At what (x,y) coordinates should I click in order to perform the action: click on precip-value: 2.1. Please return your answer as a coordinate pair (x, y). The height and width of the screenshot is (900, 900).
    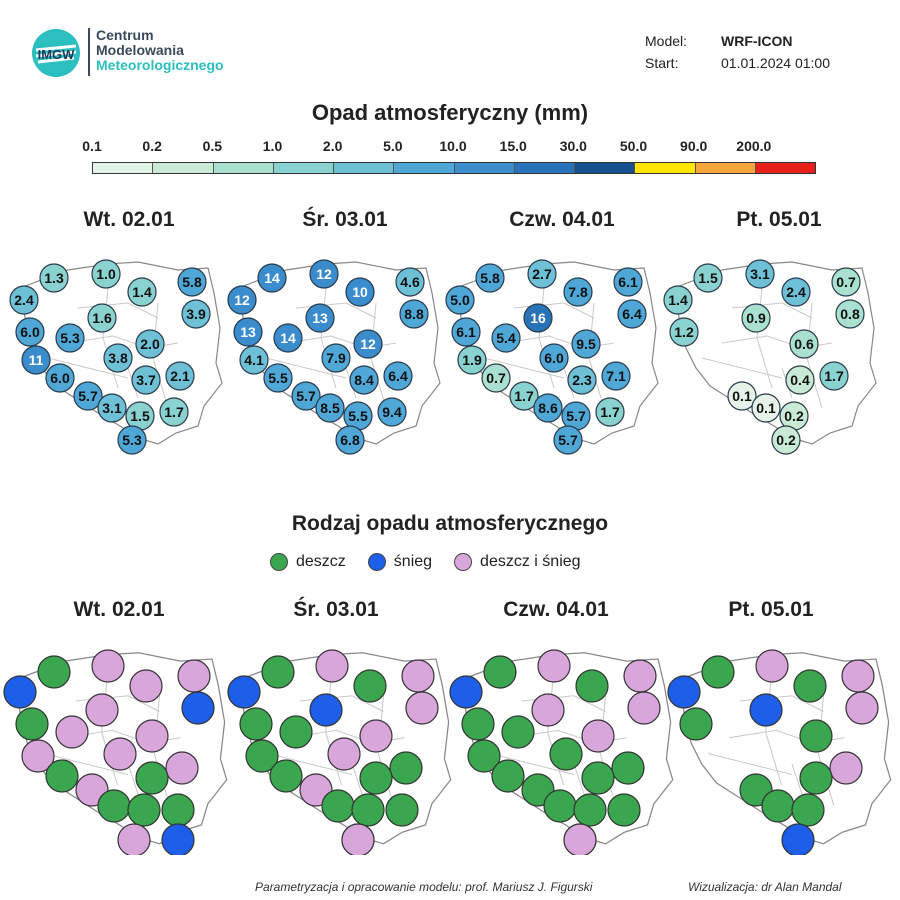
    Looking at the image, I should click on (180, 376).